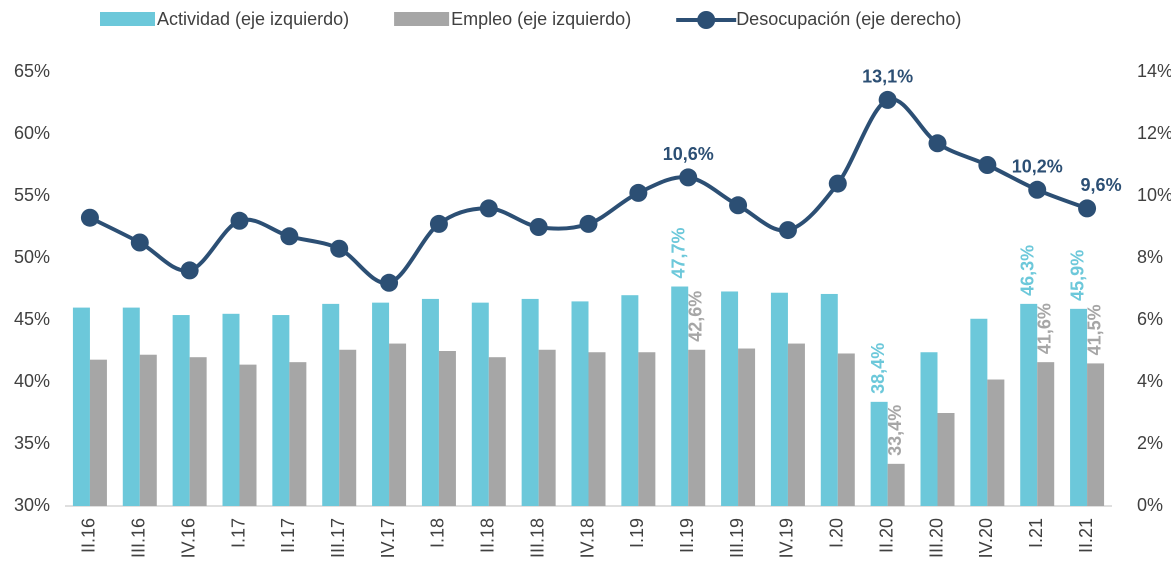 The image size is (1171, 568). Describe the element at coordinates (338, 538) in the screenshot. I see `x-tick-label: III.17` at that location.